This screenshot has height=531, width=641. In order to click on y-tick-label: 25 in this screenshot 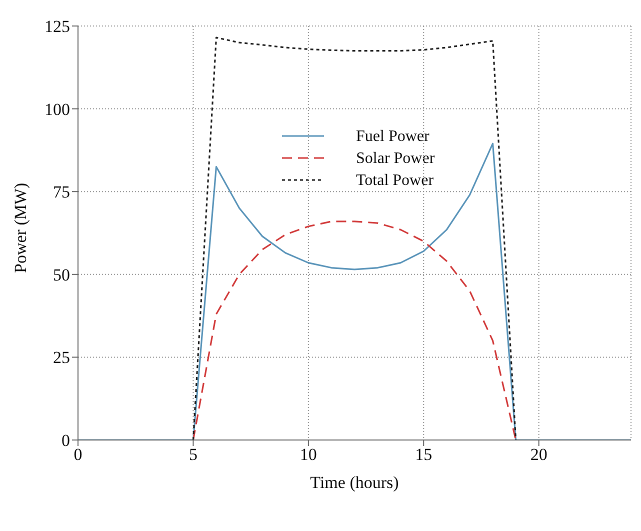, I will do `click(61, 358)`.